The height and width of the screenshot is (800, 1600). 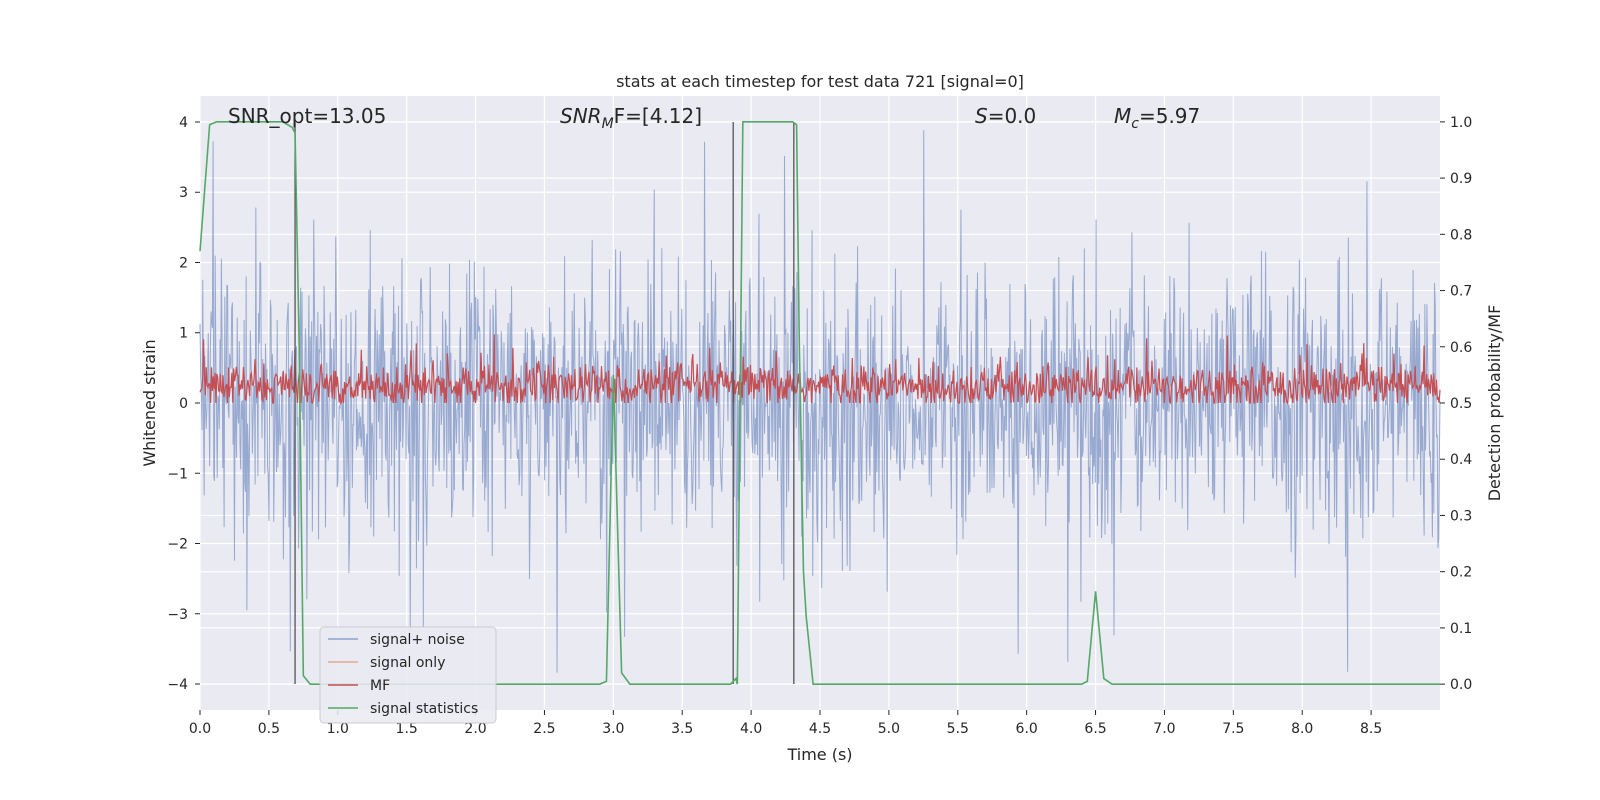 I want to click on x-tick-label-6: 3.0, so click(x=613, y=729).